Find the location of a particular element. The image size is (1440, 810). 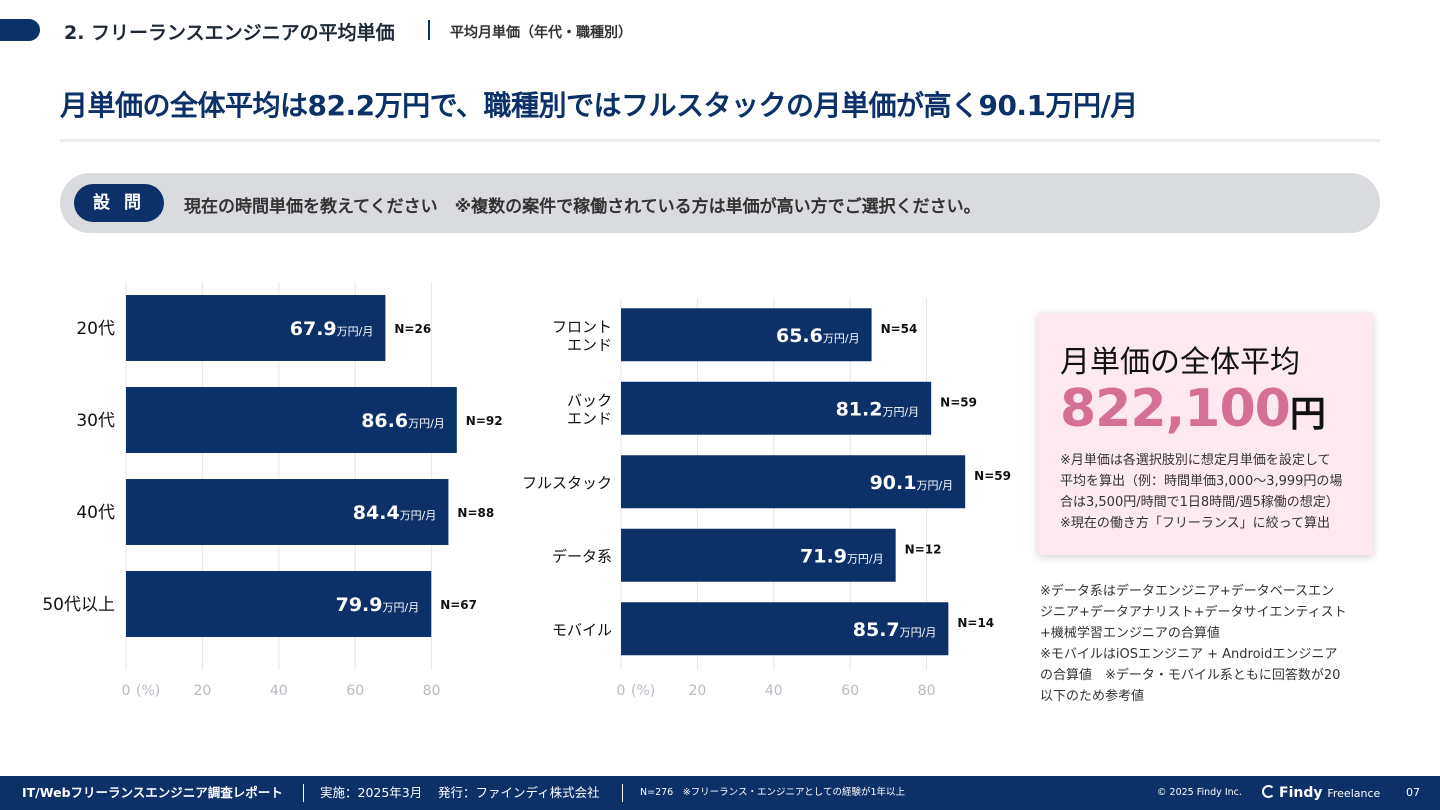

footer-publisher: 発行：ファインディ株式会社 is located at coordinates (519, 792).